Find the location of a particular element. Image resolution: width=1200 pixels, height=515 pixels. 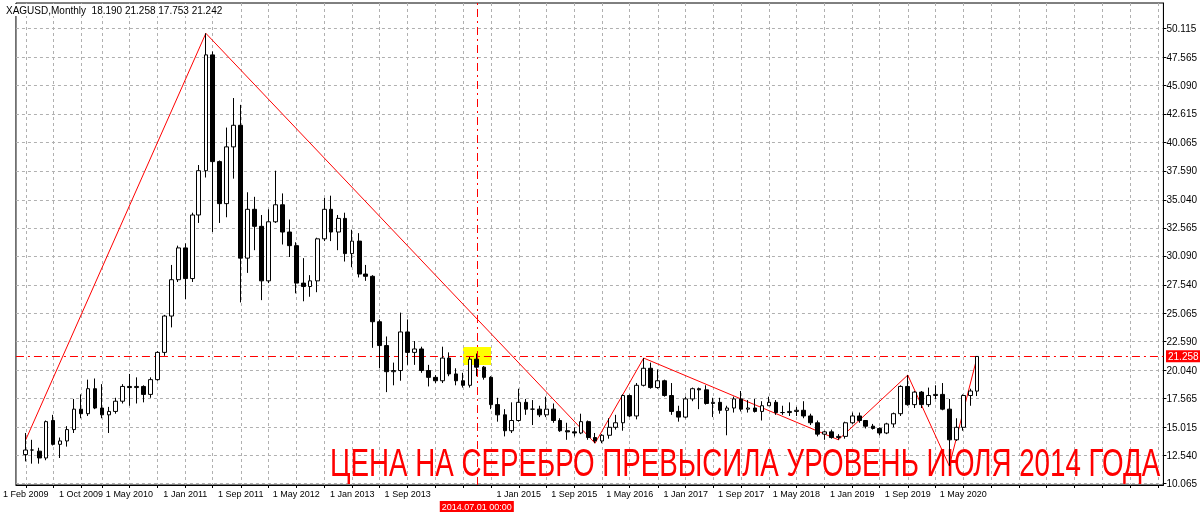

y-tick-label: 25.065 is located at coordinates (1182, 313).